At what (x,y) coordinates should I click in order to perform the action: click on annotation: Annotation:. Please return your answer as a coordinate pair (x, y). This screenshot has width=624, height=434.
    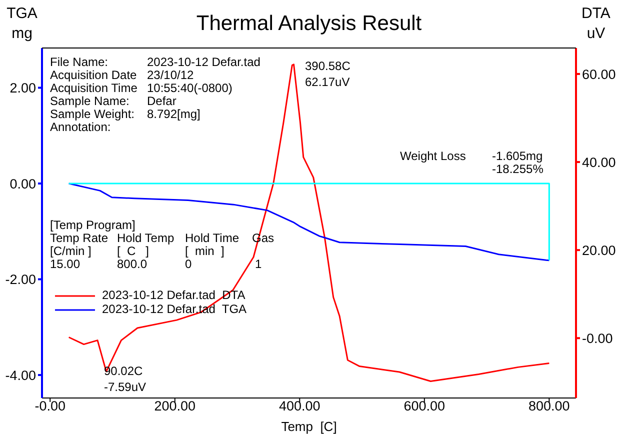
    Looking at the image, I should click on (80, 127).